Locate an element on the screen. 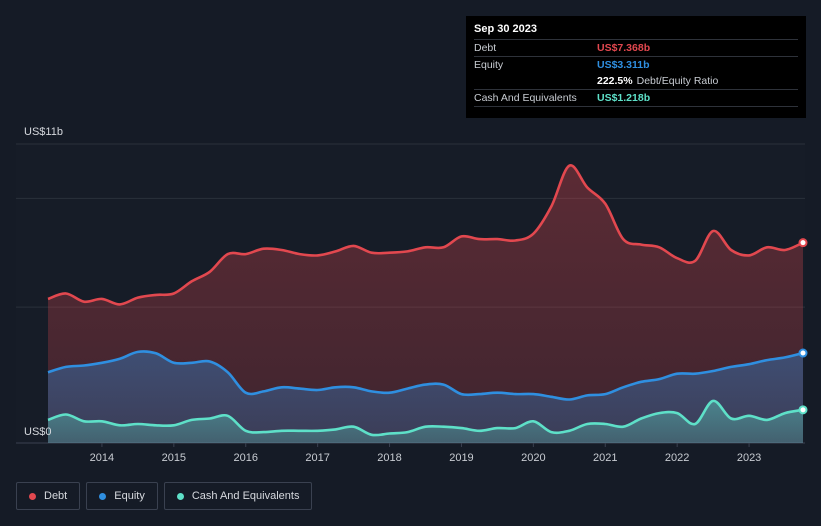  equity-dot-icon is located at coordinates (103, 496).